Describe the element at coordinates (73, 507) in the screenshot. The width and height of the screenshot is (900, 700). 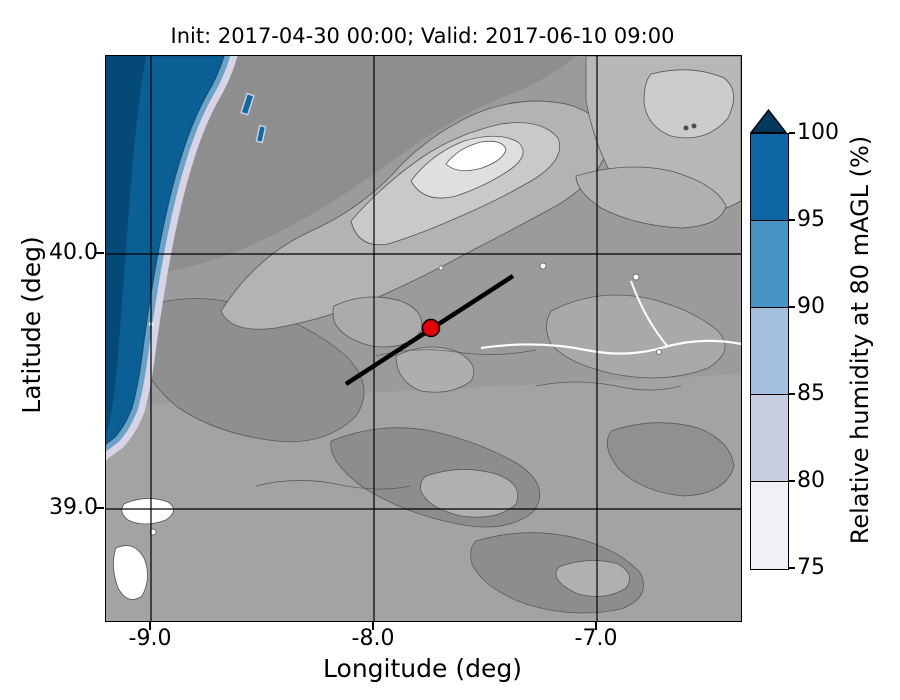
I see `y-tick-label-39: 39.0` at that location.